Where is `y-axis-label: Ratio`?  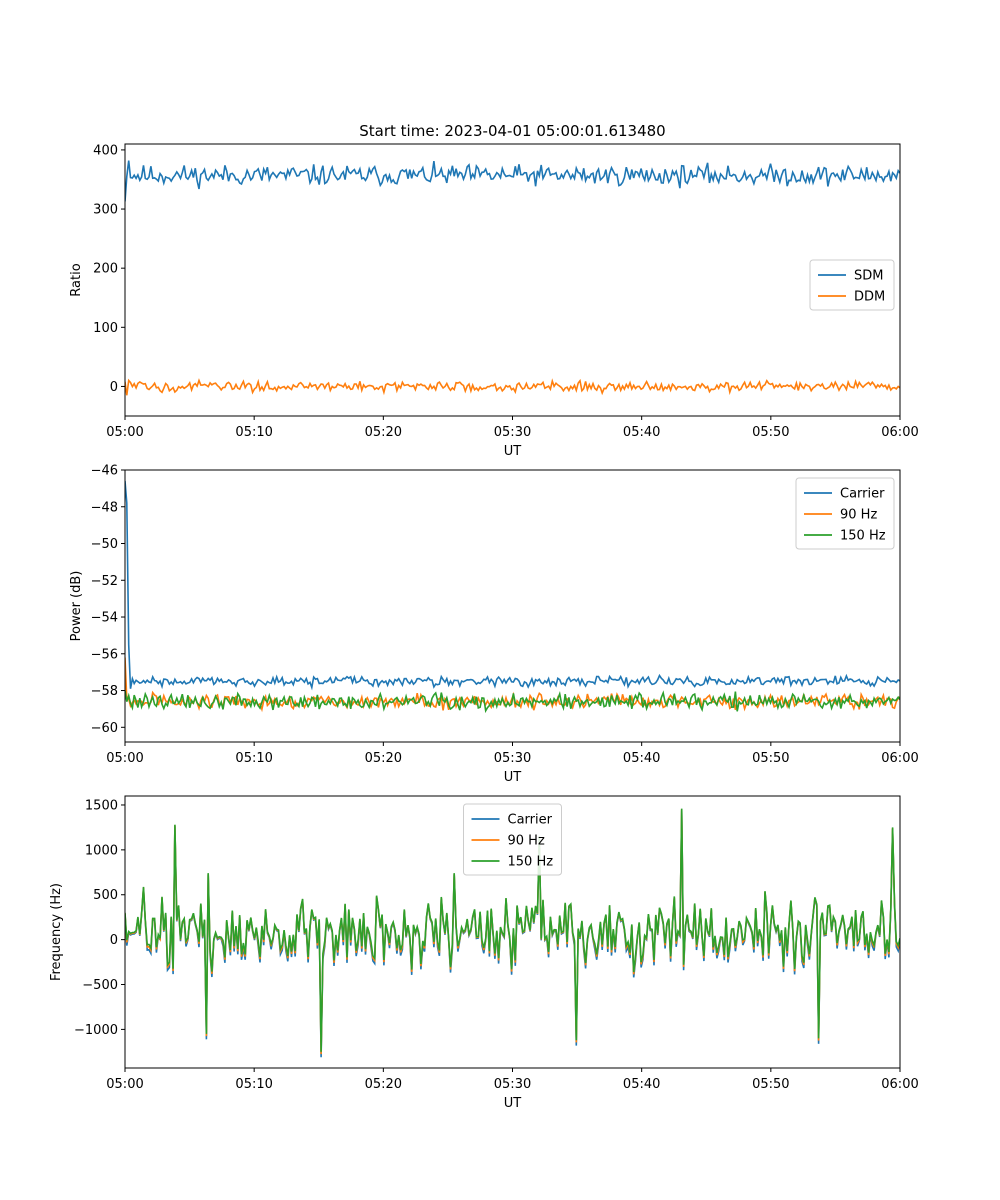
y-axis-label: Ratio is located at coordinates (76, 279).